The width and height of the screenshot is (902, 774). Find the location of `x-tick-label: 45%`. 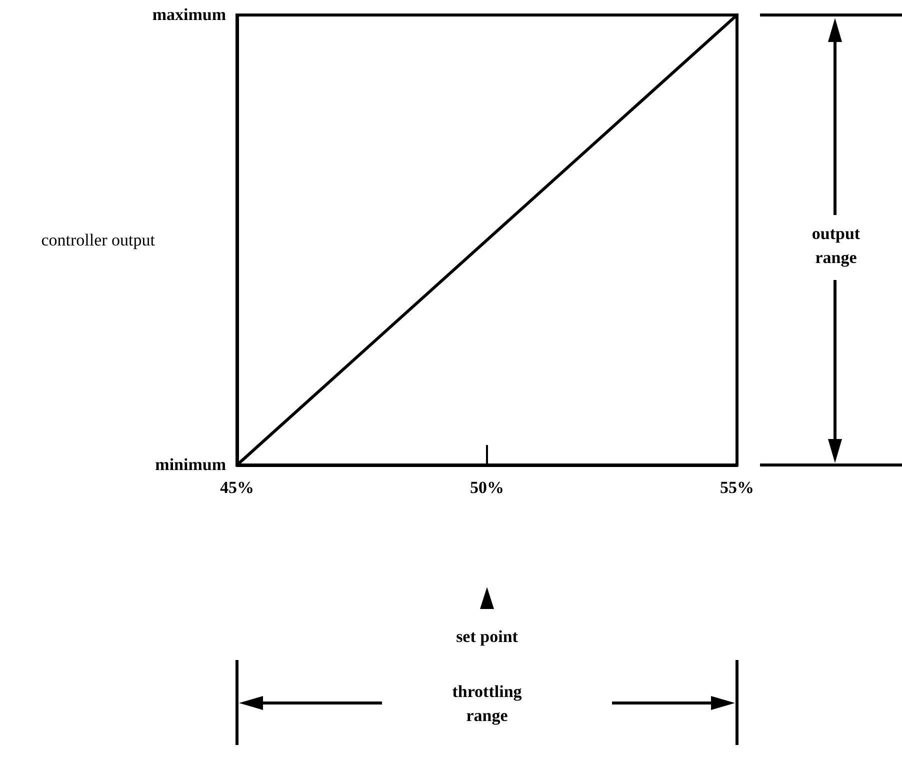

x-tick-label: 45% is located at coordinates (237, 487).